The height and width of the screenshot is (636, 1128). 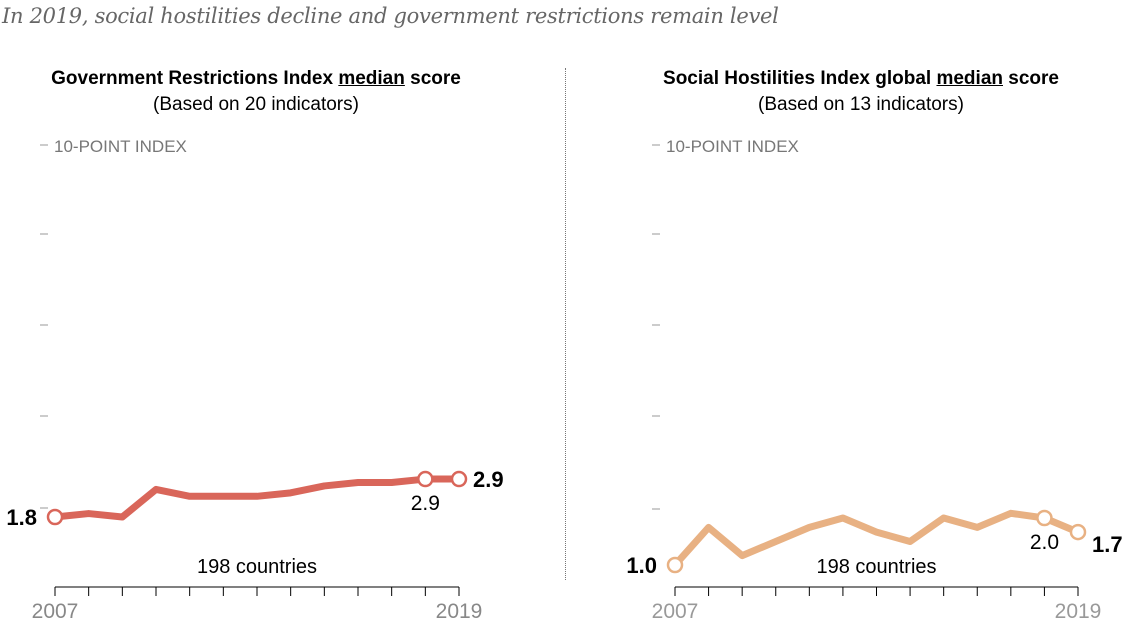 I want to click on left-chart-subtitle: (Based on 20 indicators), so click(x=256, y=104).